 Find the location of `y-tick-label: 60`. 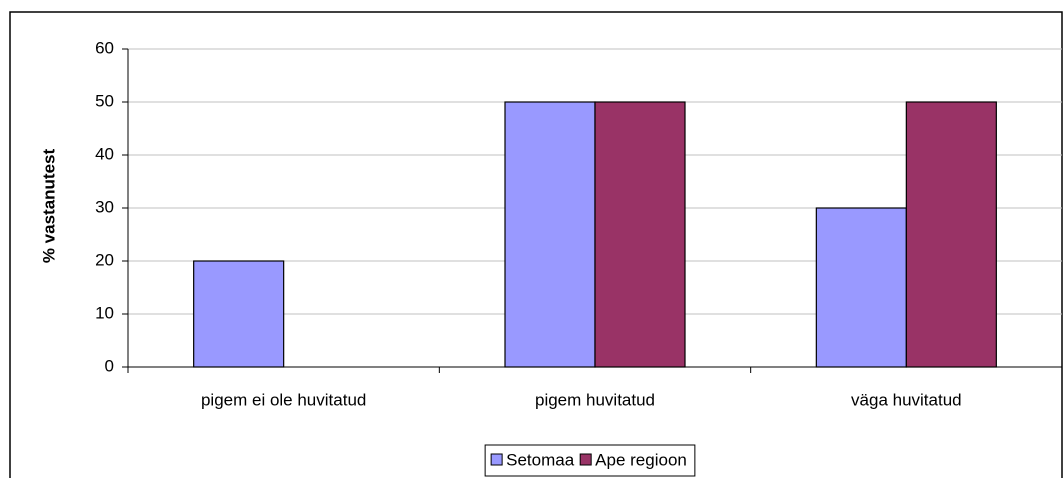

y-tick-label: 60 is located at coordinates (104, 47).